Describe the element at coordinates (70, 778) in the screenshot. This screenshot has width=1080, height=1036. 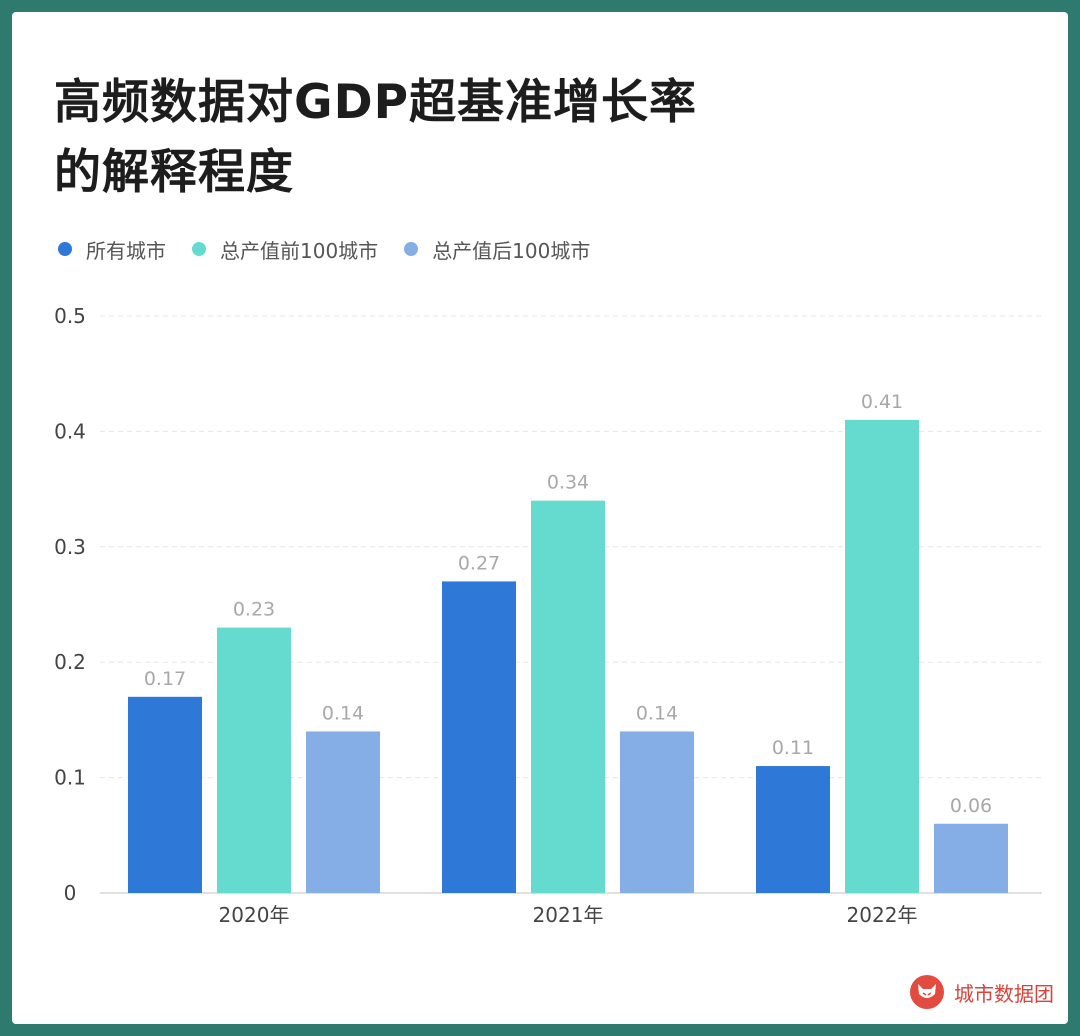
I see `y-tick-label: 0.1` at that location.